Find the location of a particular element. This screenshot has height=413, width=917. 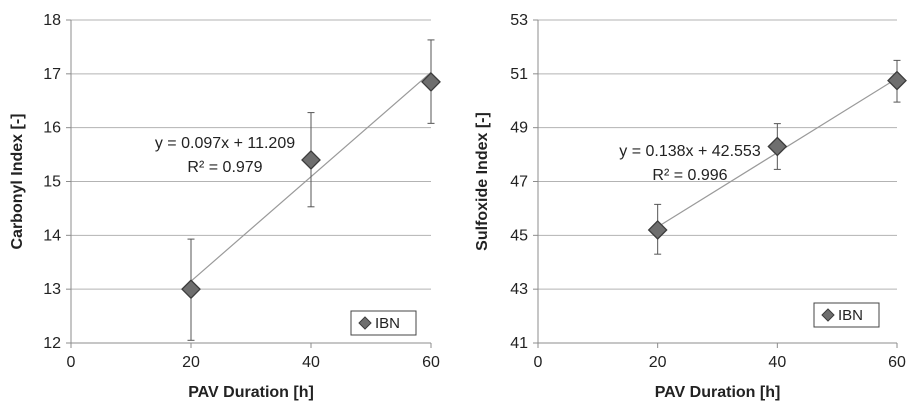

y-tick-label: 16 is located at coordinates (52, 128).